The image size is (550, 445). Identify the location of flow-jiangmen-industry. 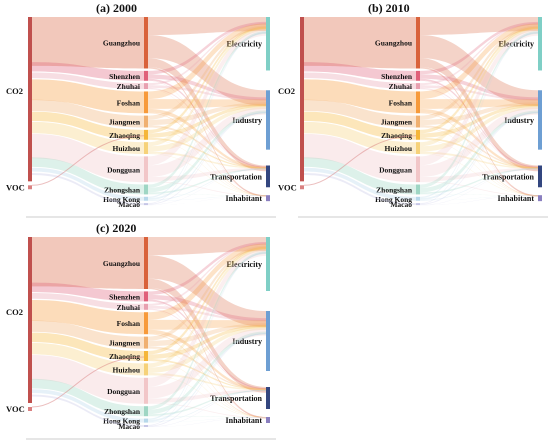
(207, 335).